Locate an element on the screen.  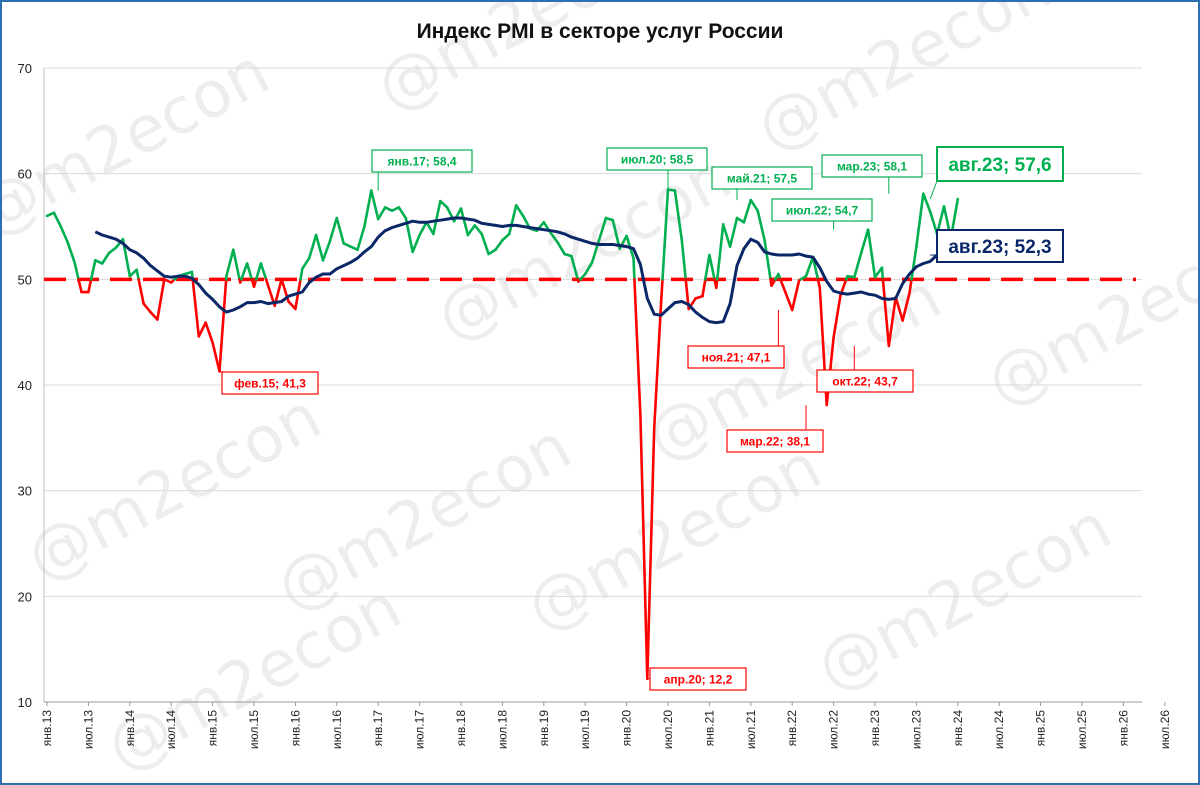
annotation-8: апр.20; 12,2 is located at coordinates (697, 679).